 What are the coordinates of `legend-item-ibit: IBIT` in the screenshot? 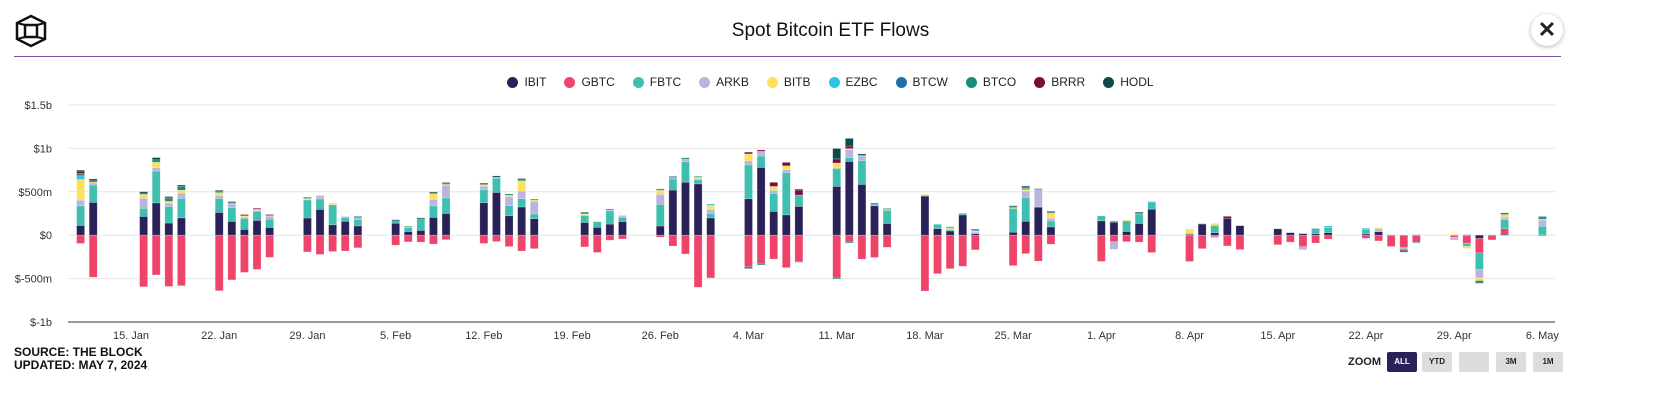 It's located at (526, 82).